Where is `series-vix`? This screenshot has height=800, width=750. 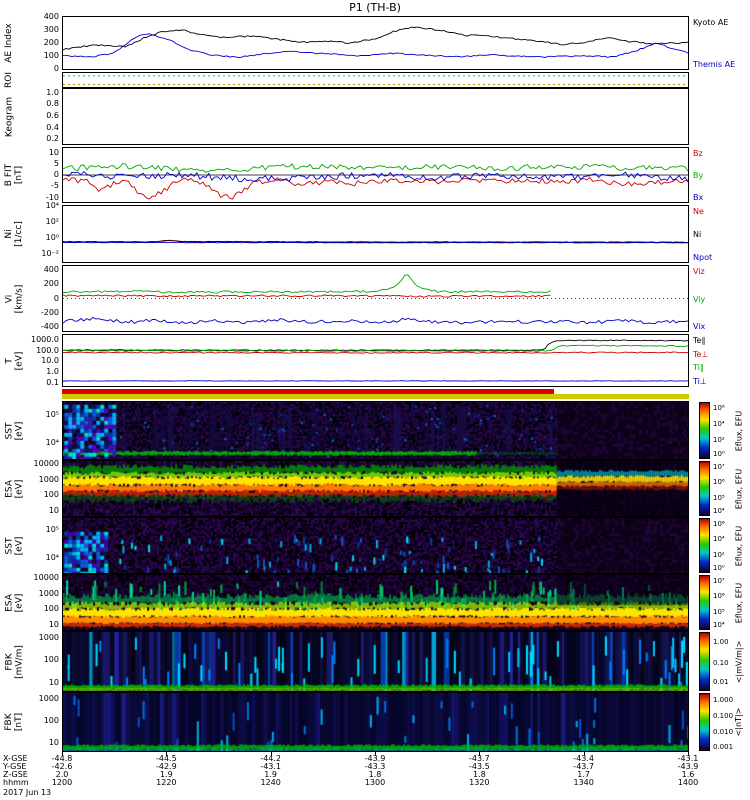 series-vix is located at coordinates (375, 320).